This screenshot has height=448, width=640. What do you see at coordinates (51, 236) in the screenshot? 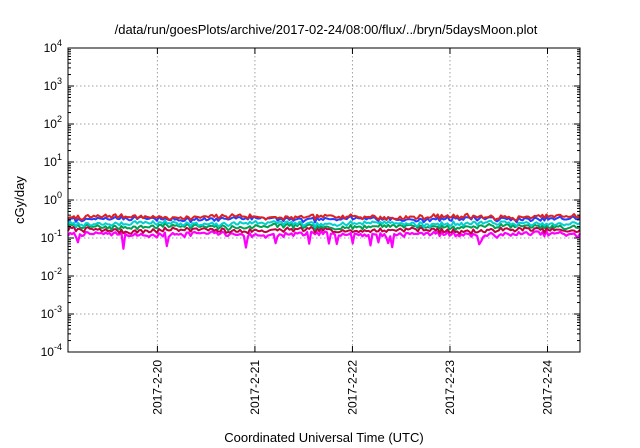
I see `y-tick-label: 10⁻¹` at bounding box center [51, 236].